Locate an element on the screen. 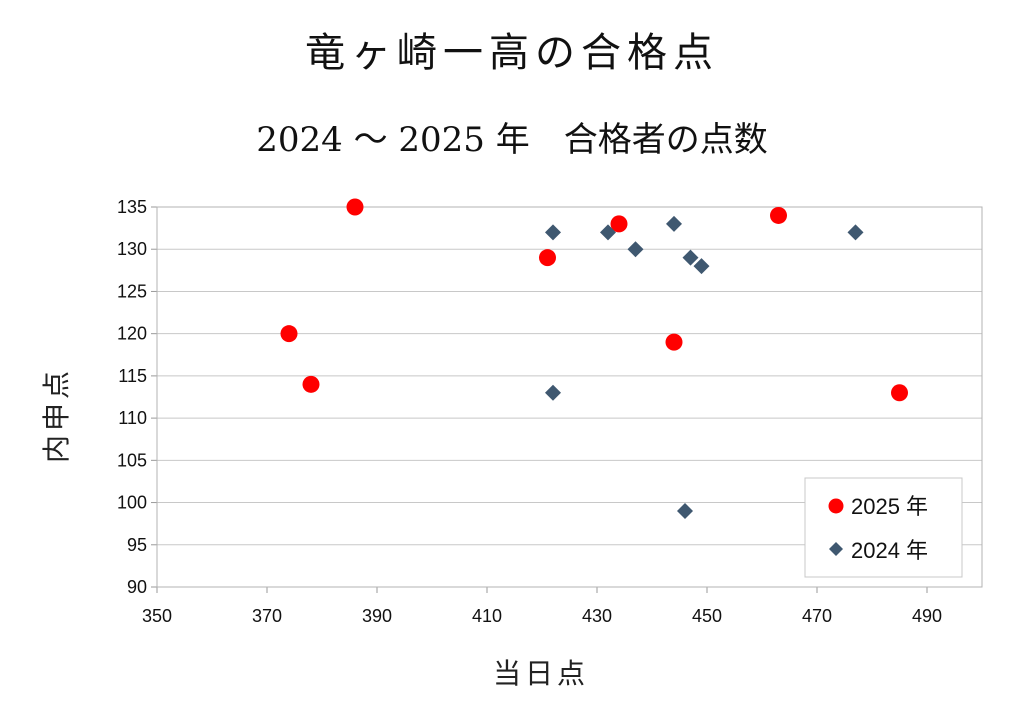 The width and height of the screenshot is (1024, 711). x-tick-label: 410 is located at coordinates (487, 616).